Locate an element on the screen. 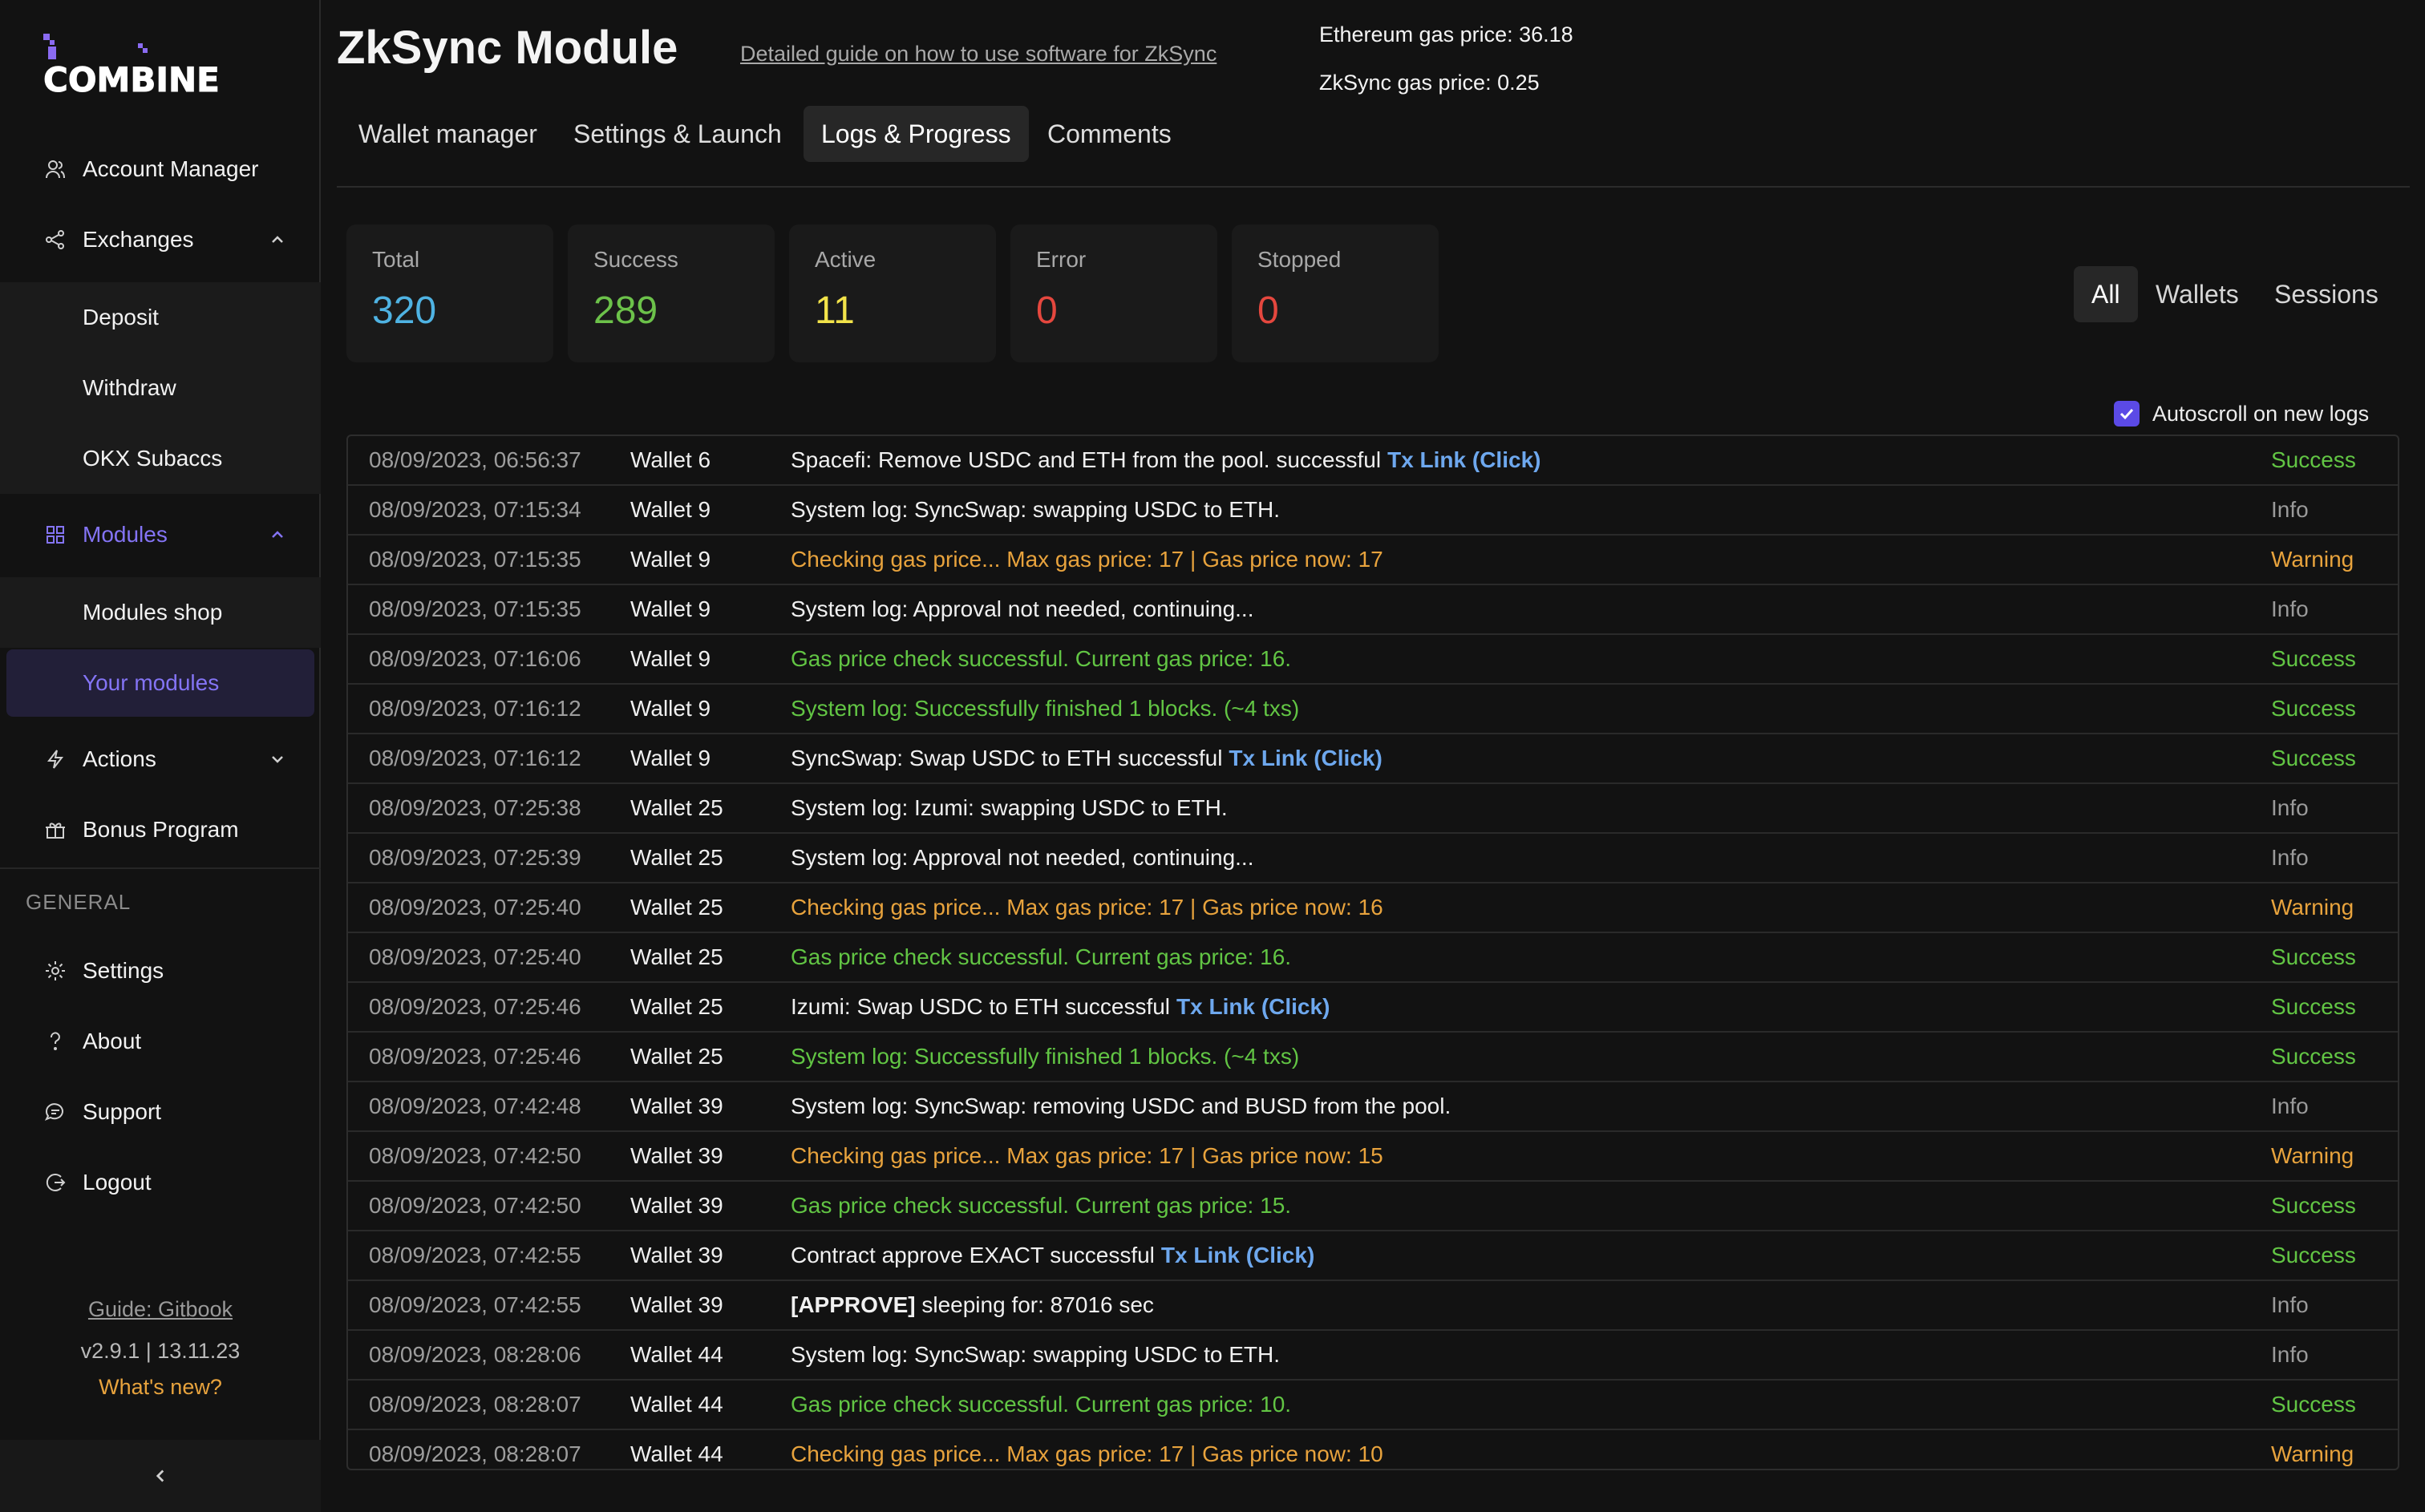  tab-comments: Comments is located at coordinates (1109, 134).